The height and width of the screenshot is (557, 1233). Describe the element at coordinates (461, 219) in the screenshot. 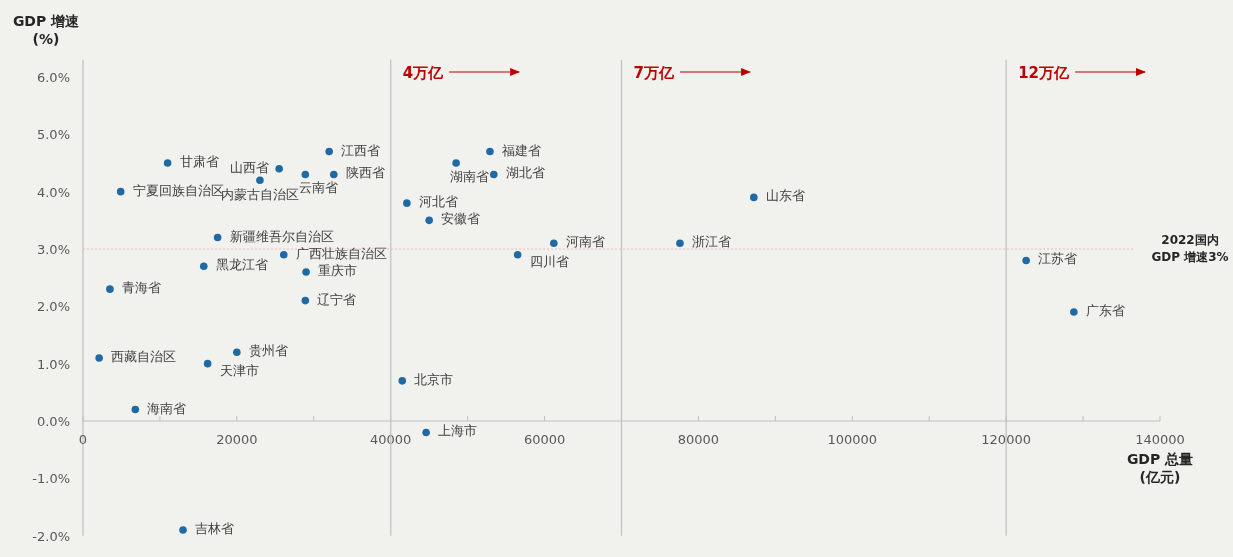

I see `annotation: 安徽省` at that location.